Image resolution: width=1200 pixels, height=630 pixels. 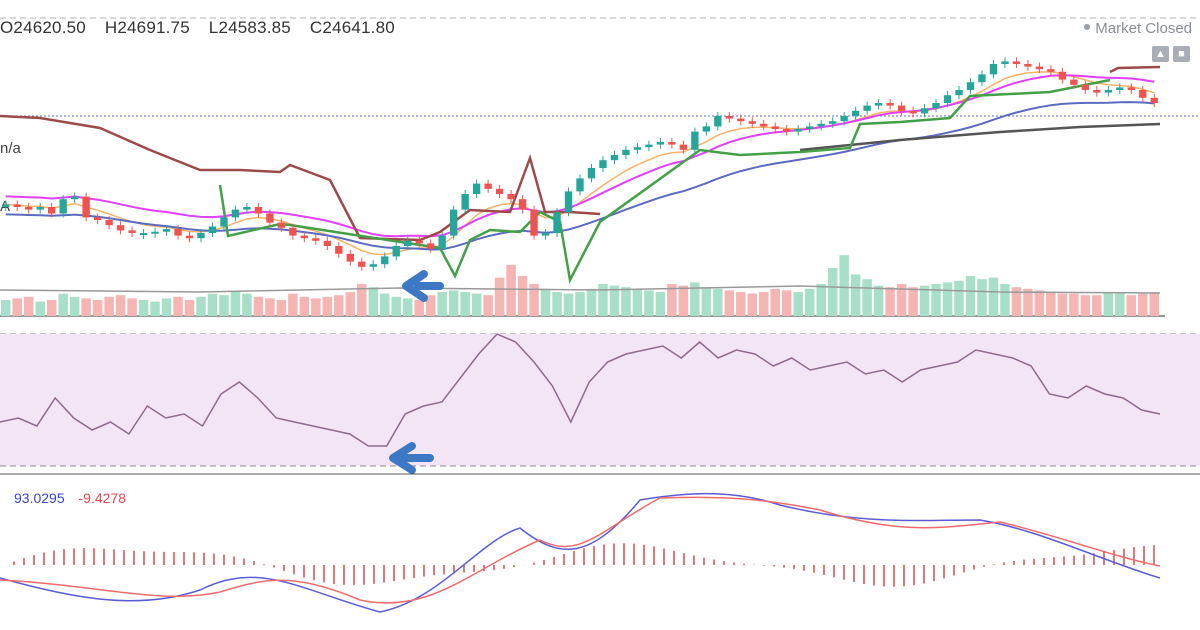 I want to click on macd-value: 93.0295, so click(x=39, y=498).